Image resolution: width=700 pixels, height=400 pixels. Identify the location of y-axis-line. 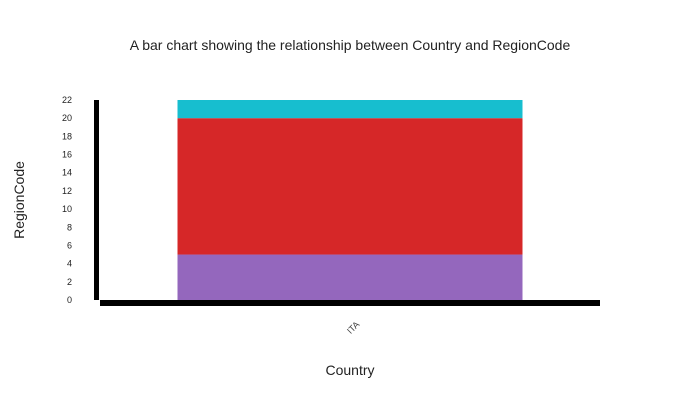
(96, 200).